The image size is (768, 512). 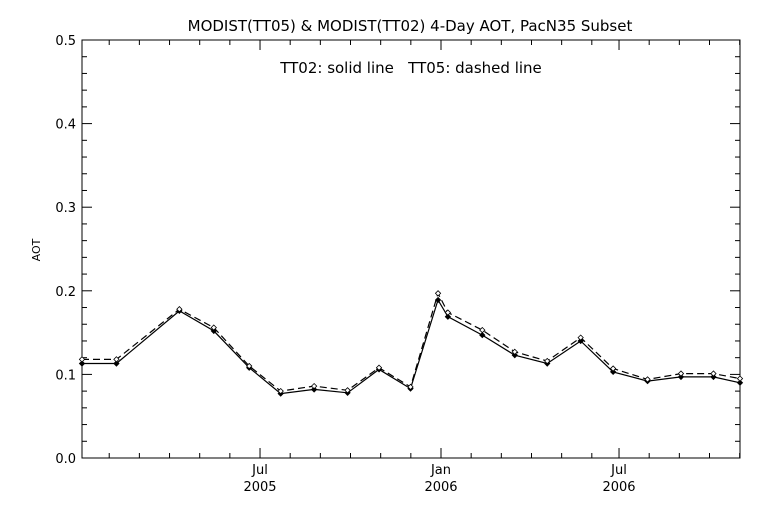 What do you see at coordinates (65, 208) in the screenshot?
I see `y-tick-label: 0.3` at bounding box center [65, 208].